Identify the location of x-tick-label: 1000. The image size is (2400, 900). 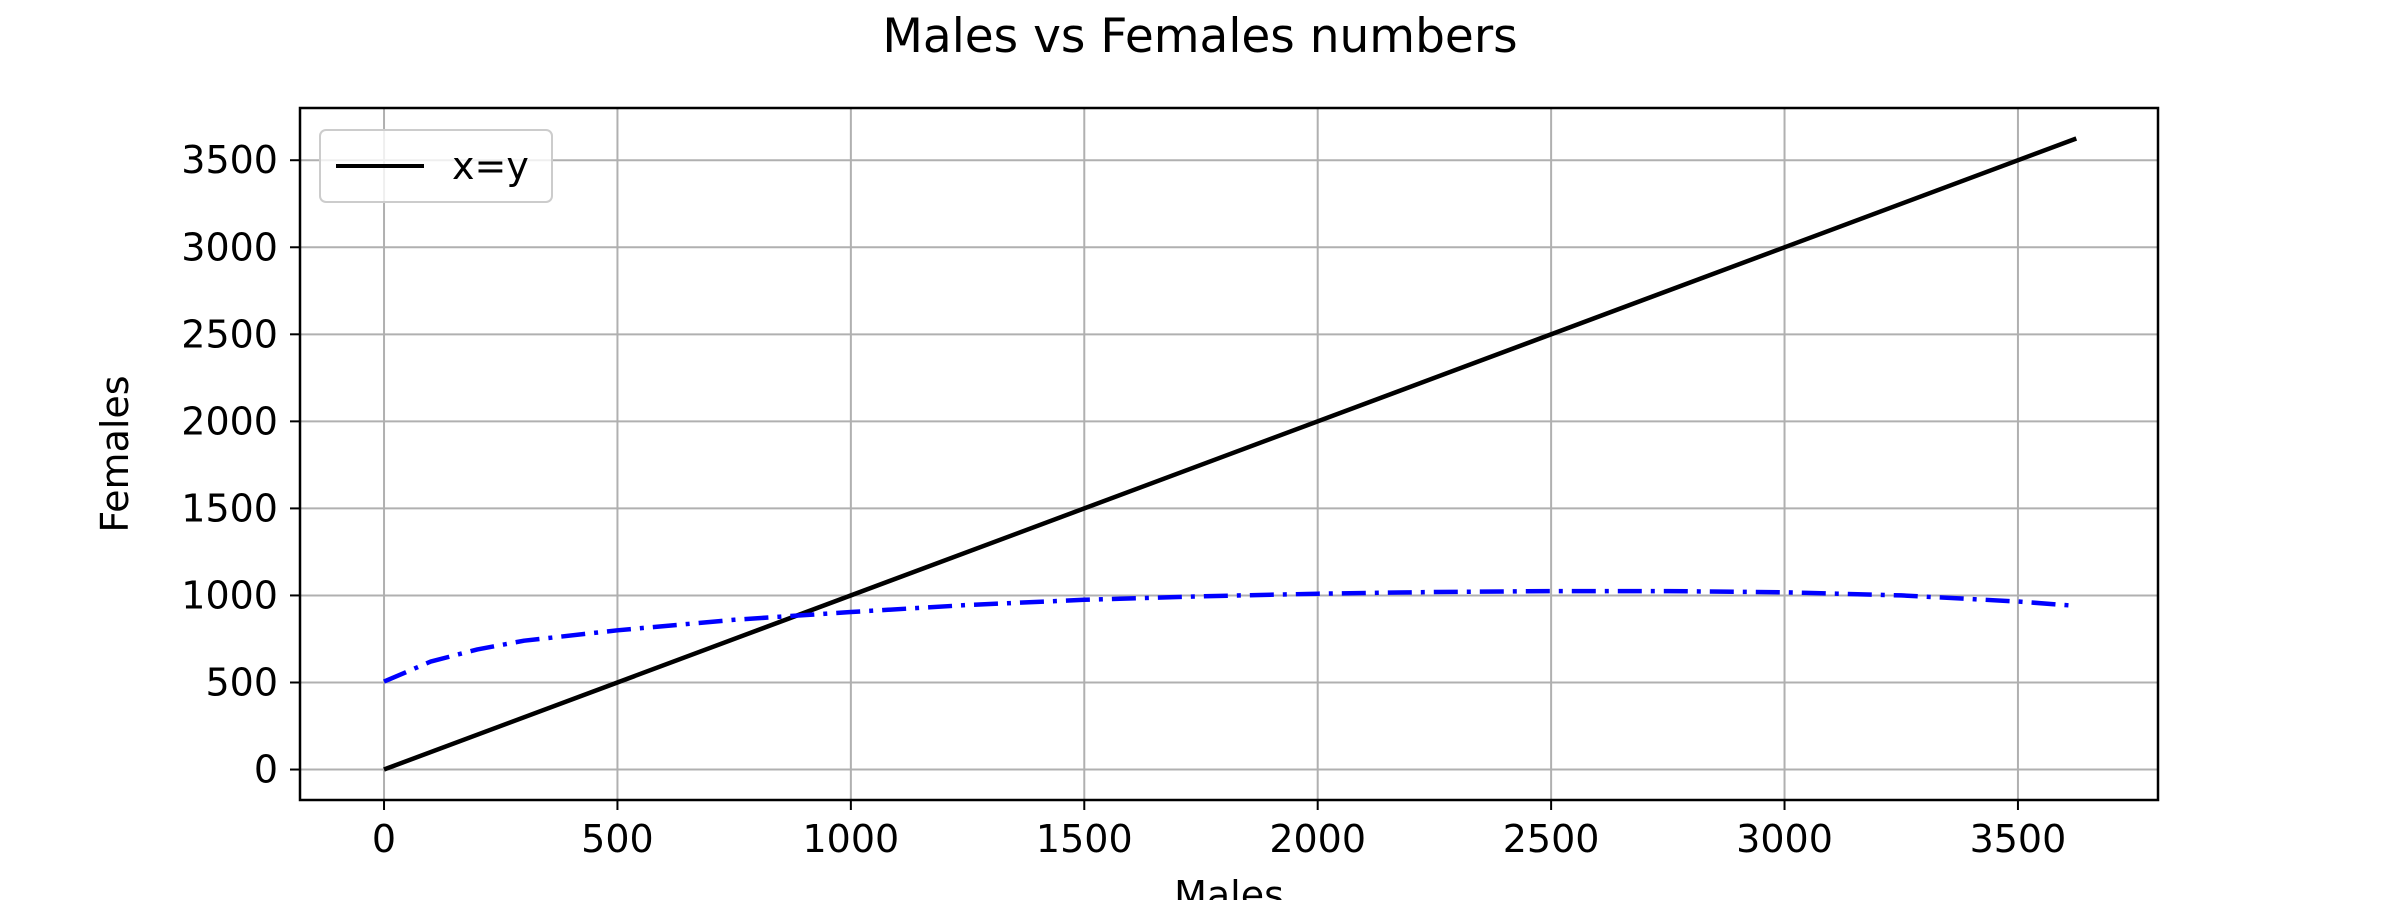
(851, 839).